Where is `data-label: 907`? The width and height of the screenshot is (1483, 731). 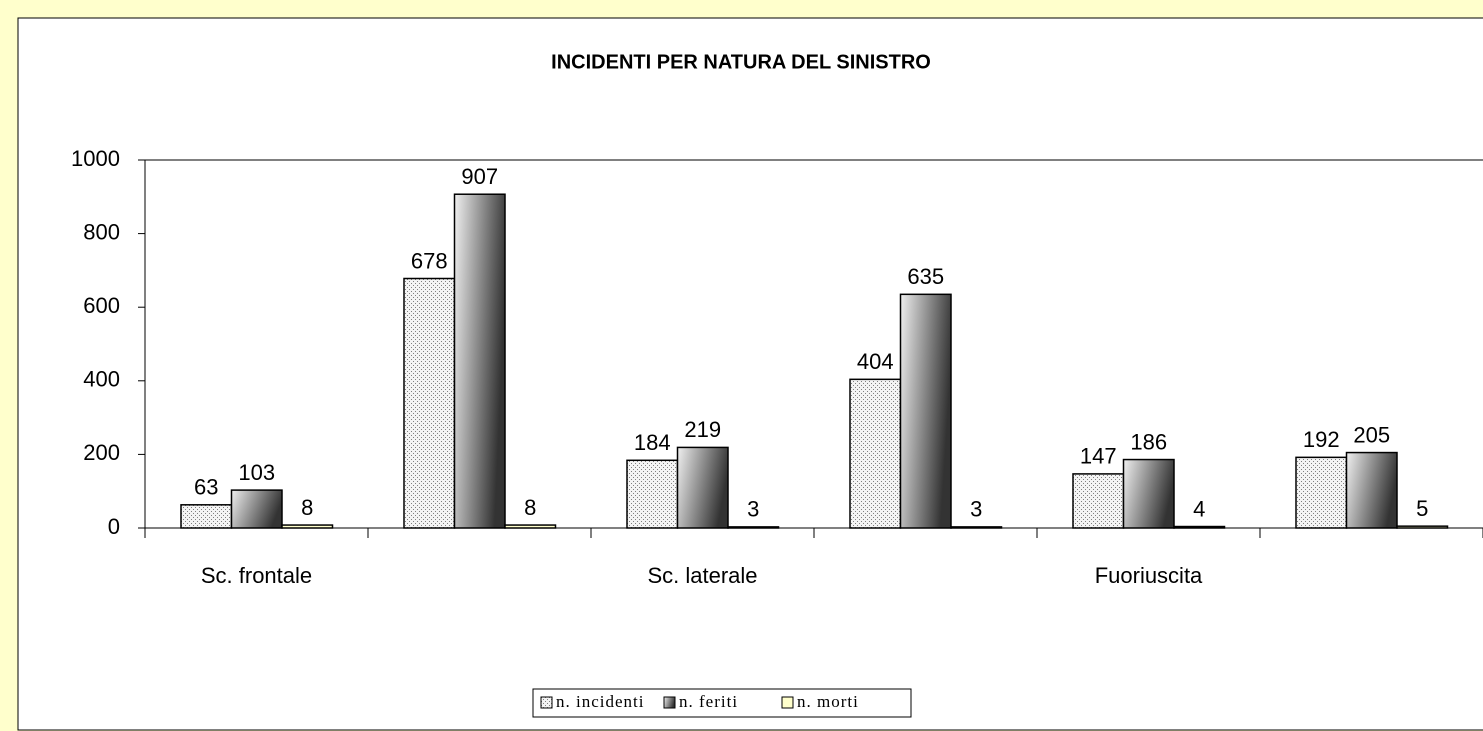 data-label: 907 is located at coordinates (479, 176).